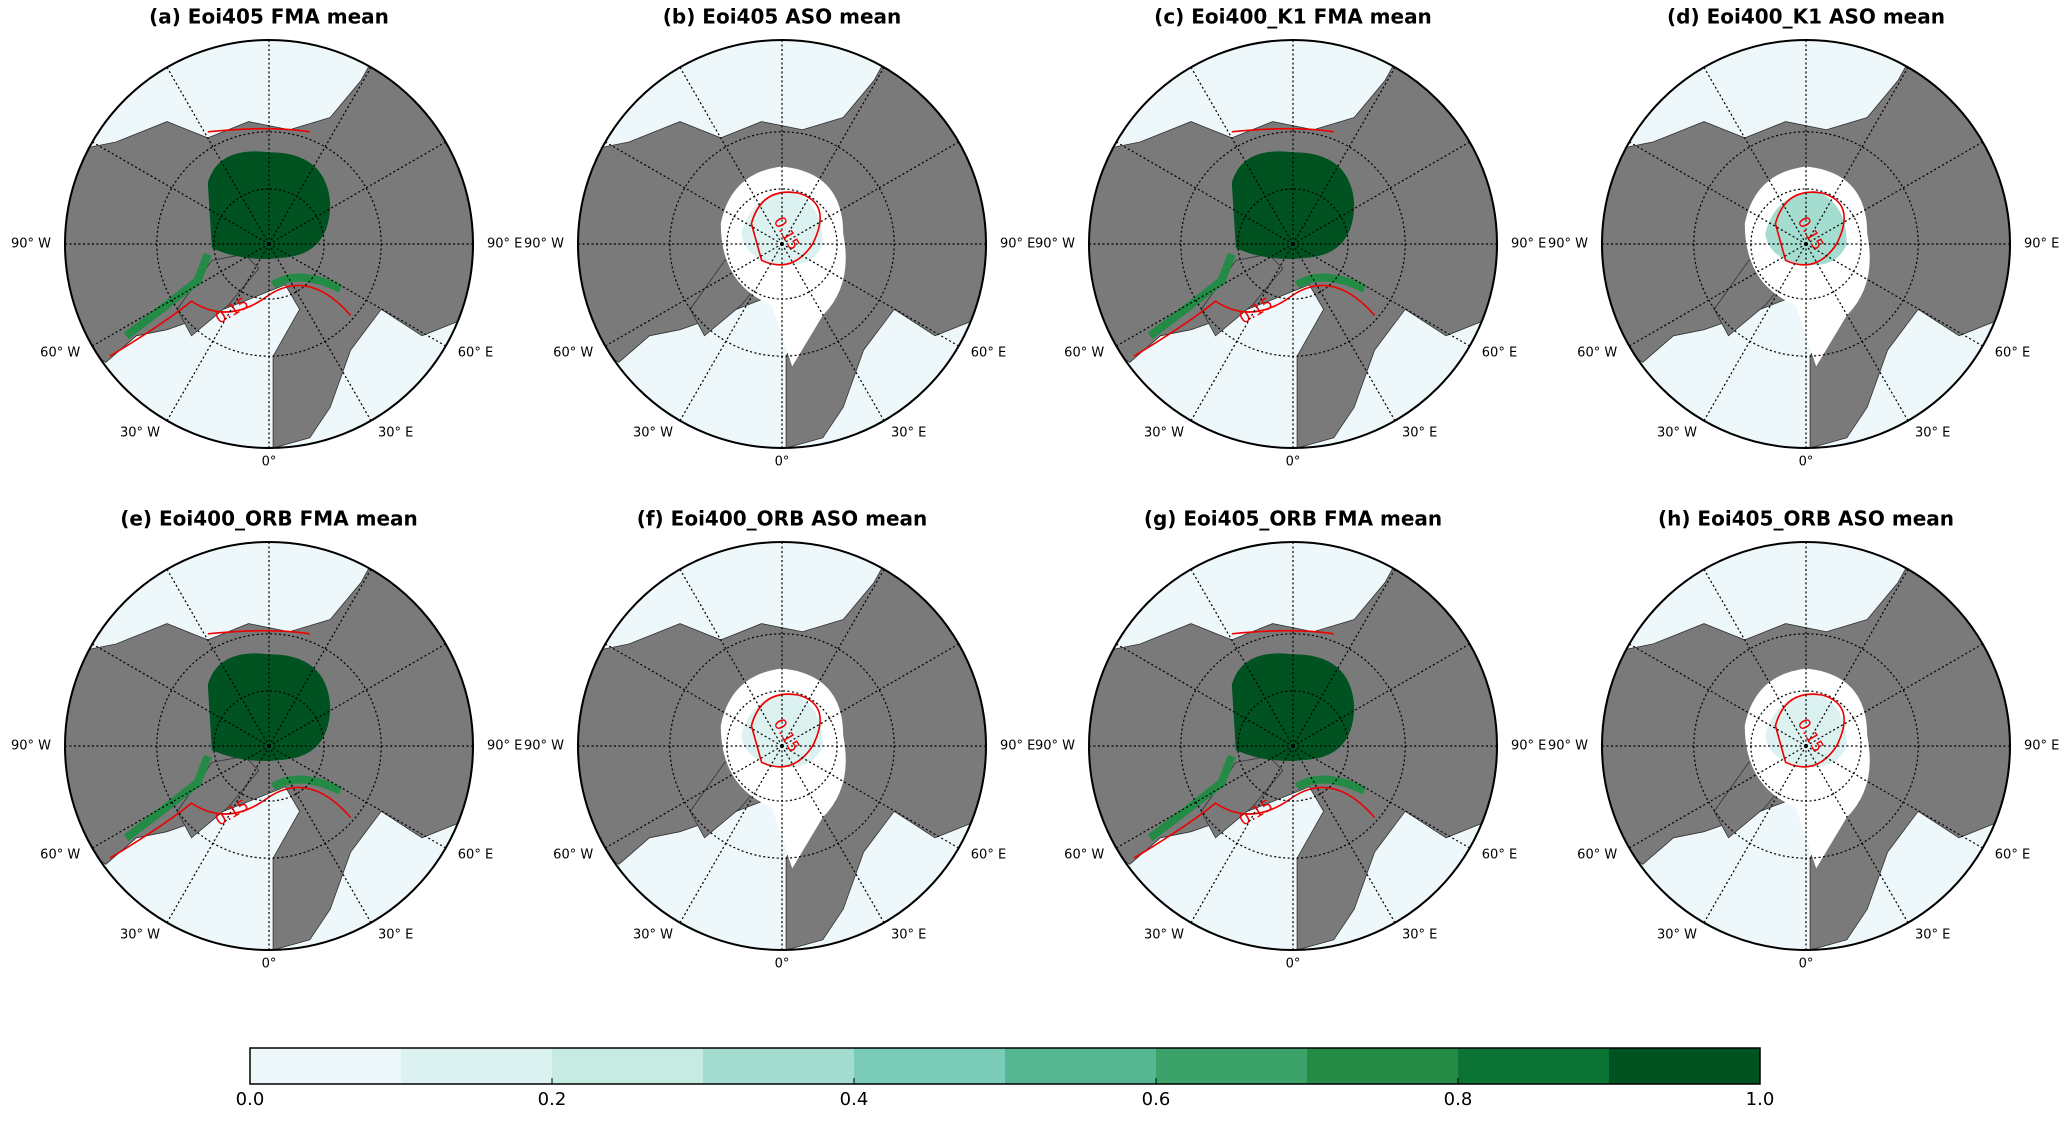  What do you see at coordinates (250, 1099) in the screenshot?
I see `colorbar-tick-label: 0.0` at bounding box center [250, 1099].